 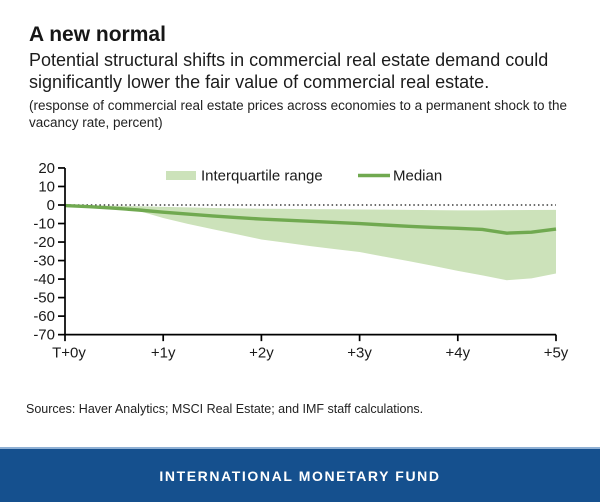 What do you see at coordinates (44, 298) in the screenshot?
I see `y-tick-label: -50` at bounding box center [44, 298].